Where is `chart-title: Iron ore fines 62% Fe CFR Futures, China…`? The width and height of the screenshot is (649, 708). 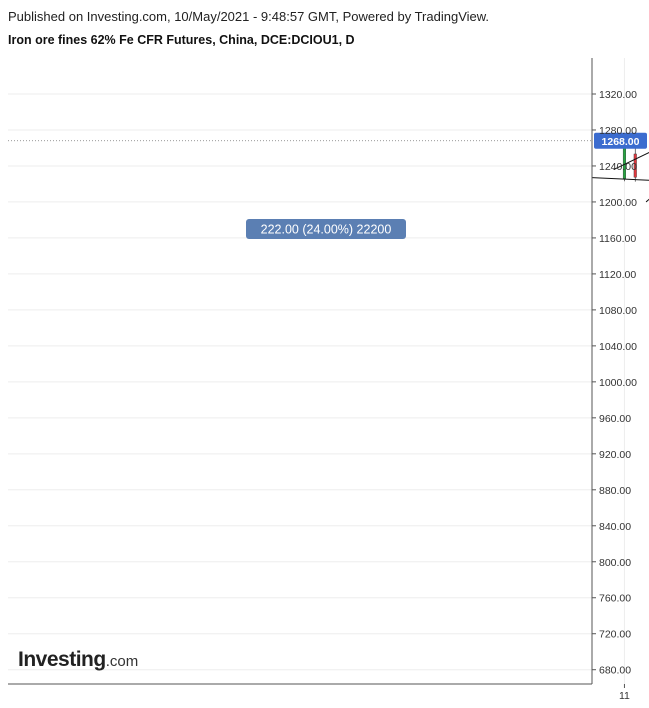
chart-title: Iron ore fines 62% Fe CFR Futures, China… is located at coordinates (181, 40).